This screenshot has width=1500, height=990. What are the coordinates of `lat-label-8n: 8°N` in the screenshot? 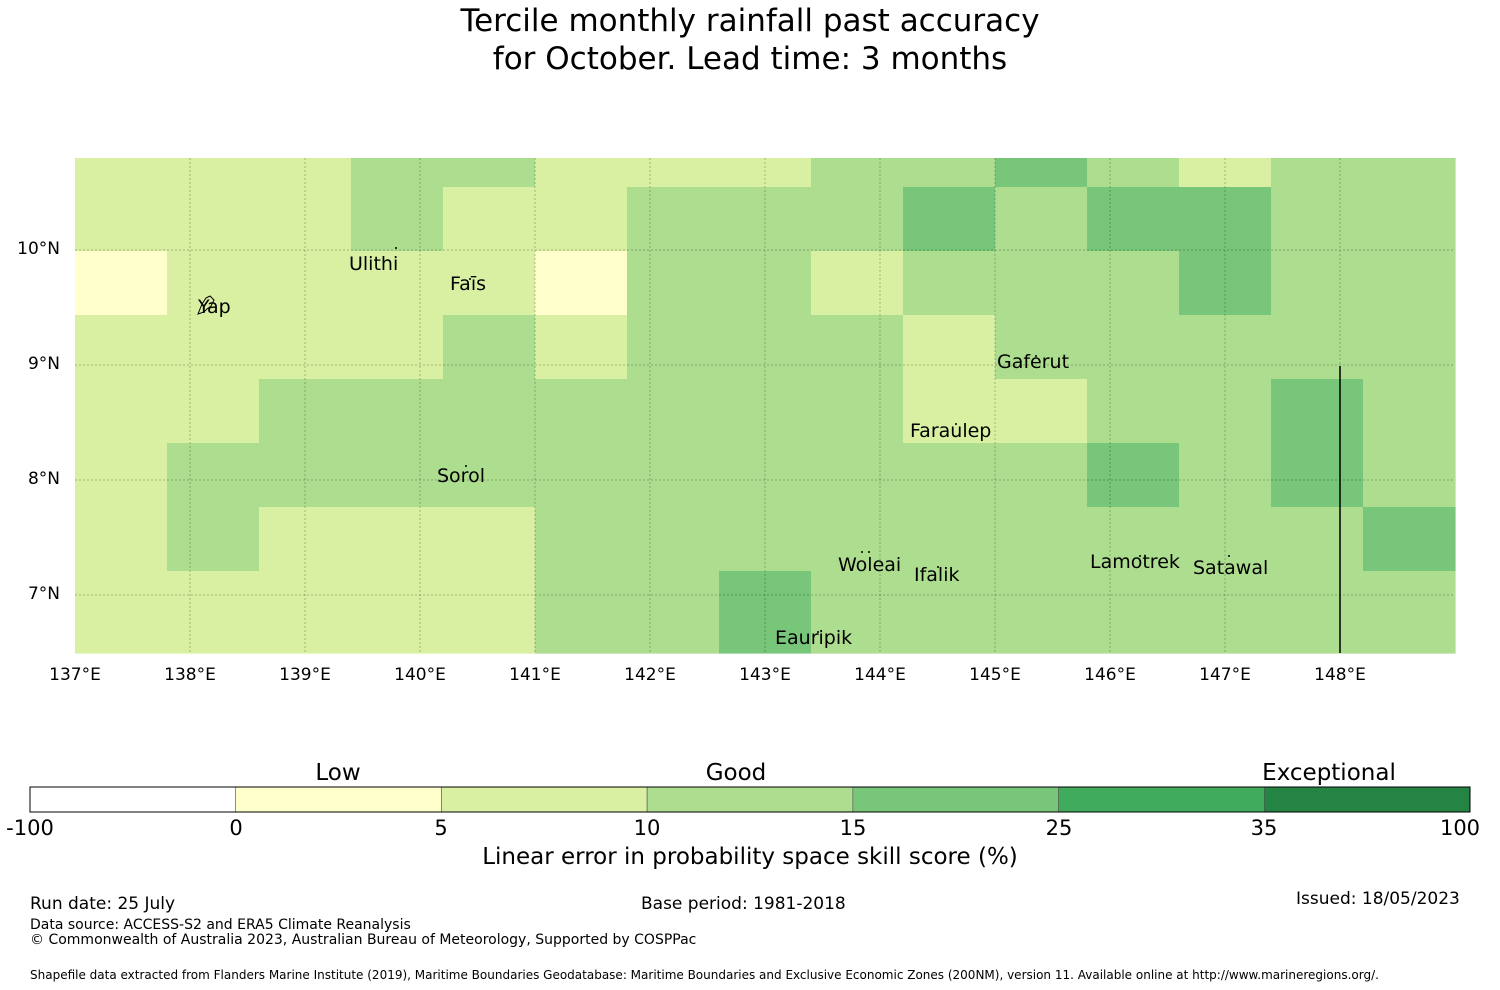 It's located at (43, 479).